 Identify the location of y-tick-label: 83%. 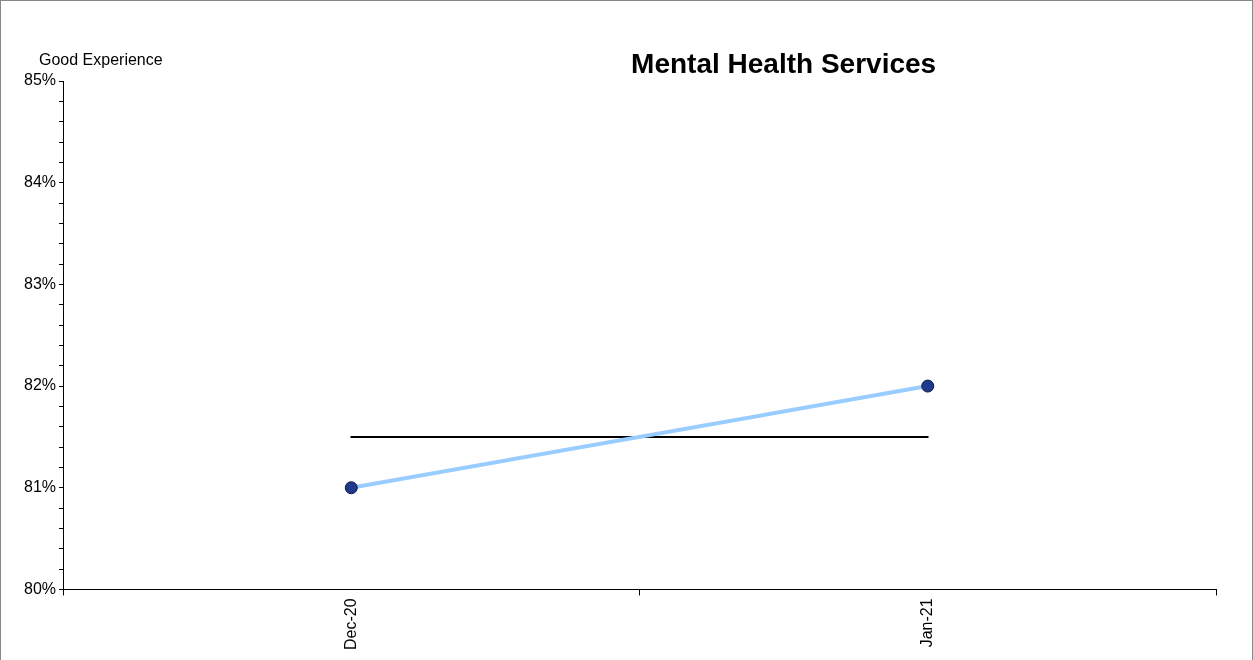
(40, 283).